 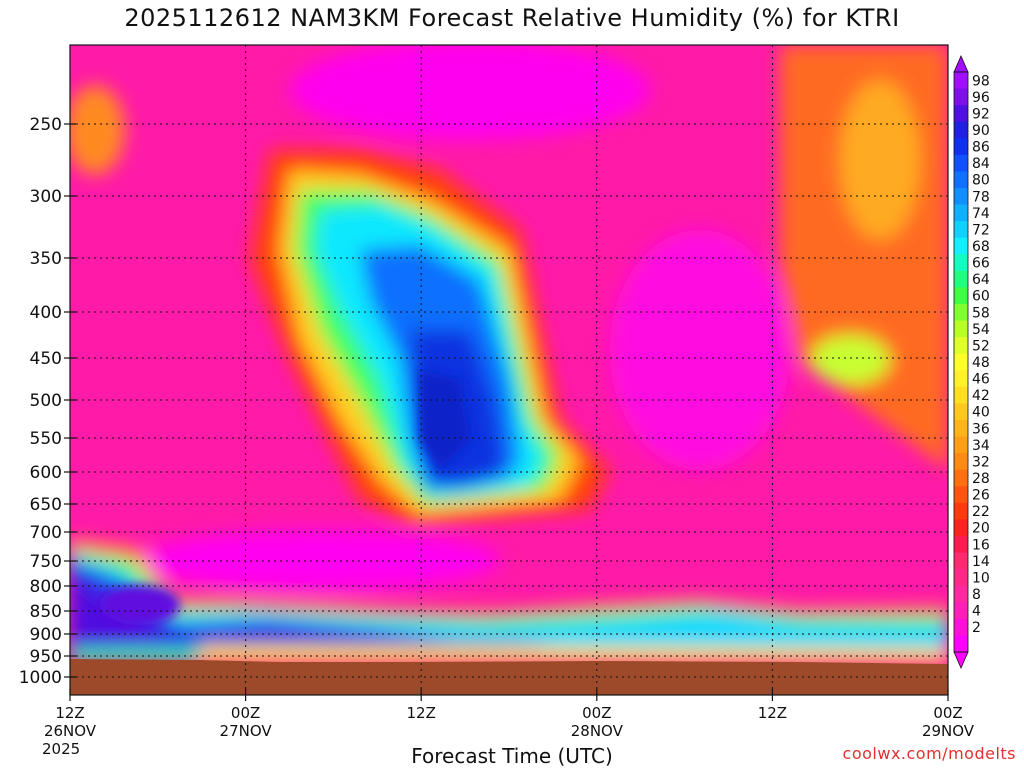 I want to click on y-tick-label: 300, so click(x=46, y=197).